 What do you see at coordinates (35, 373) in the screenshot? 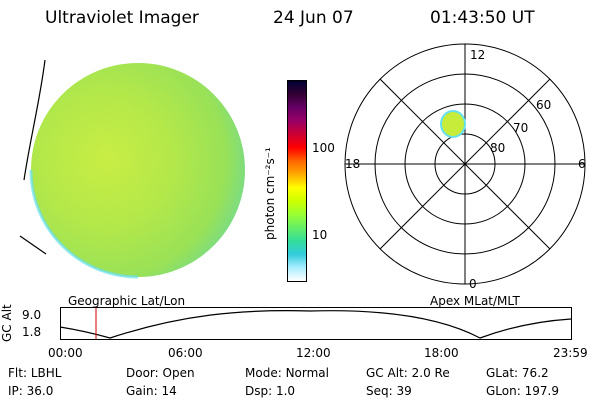
I see `status-flt: Flt: LBHL` at bounding box center [35, 373].